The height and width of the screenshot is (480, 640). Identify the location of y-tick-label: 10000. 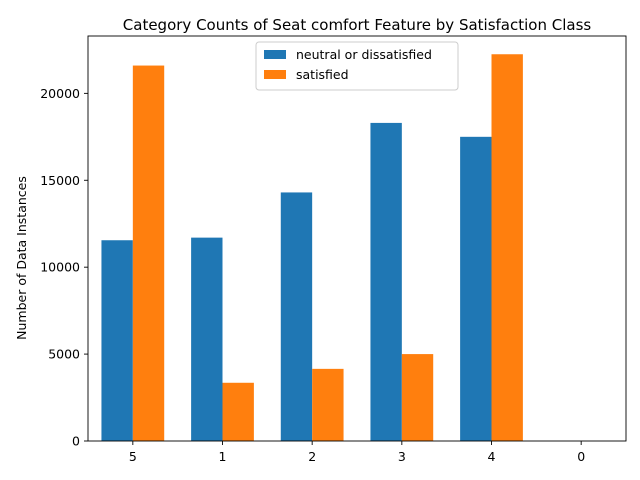
(60, 267).